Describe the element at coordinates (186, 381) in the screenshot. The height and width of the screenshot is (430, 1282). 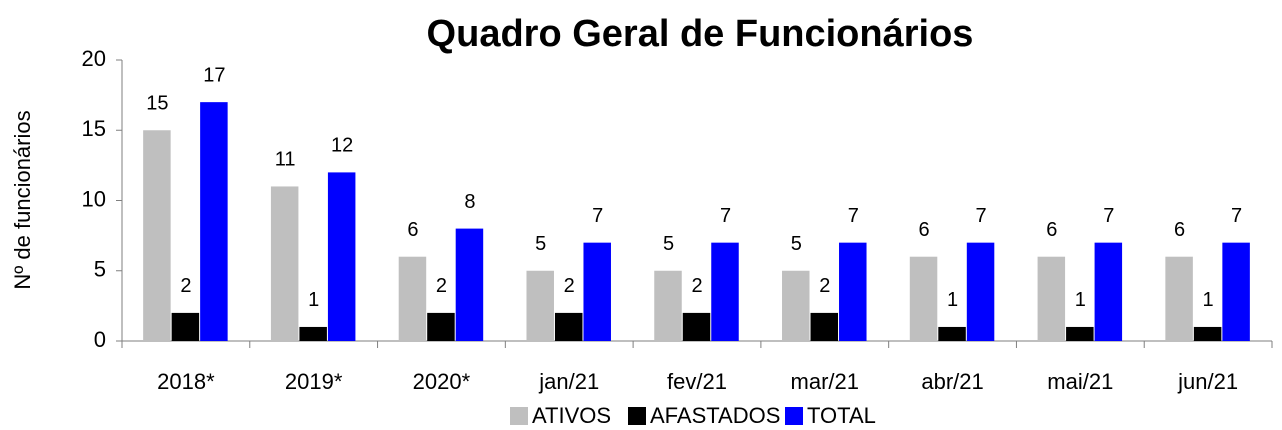
I see `x-tick-label: 2018*` at that location.